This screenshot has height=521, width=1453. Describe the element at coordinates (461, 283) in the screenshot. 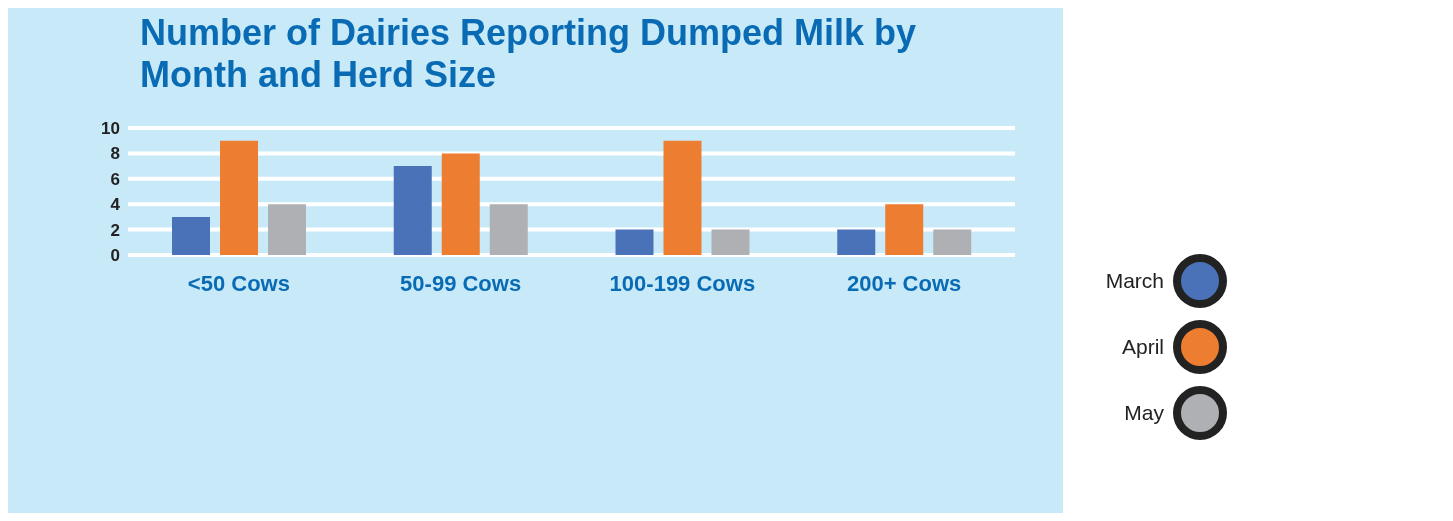

I see `x-tick-label: 50-99 Cows` at that location.